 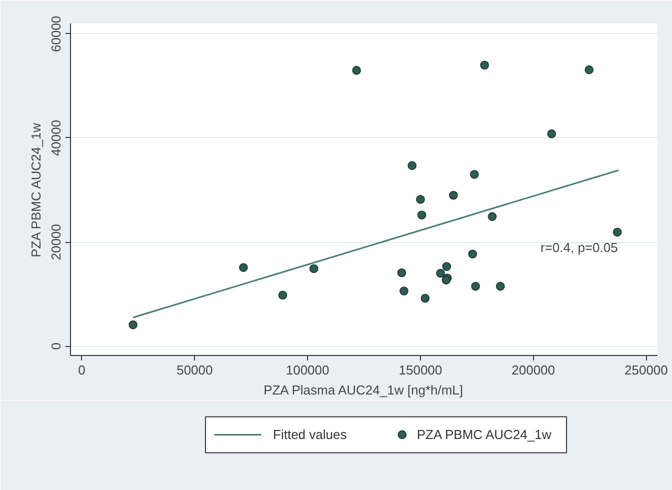 What do you see at coordinates (56, 346) in the screenshot?
I see `y-tick-label: 0` at bounding box center [56, 346].